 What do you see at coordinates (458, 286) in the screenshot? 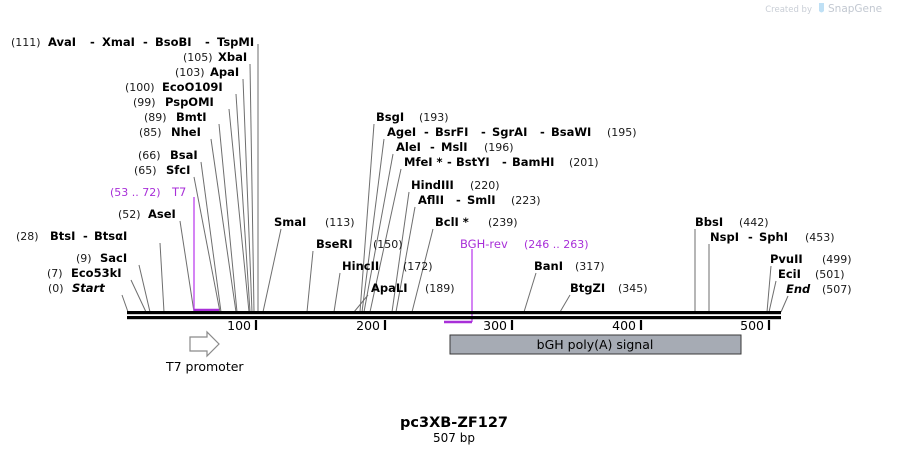
I see `primer-bgh-rev` at bounding box center [458, 286].